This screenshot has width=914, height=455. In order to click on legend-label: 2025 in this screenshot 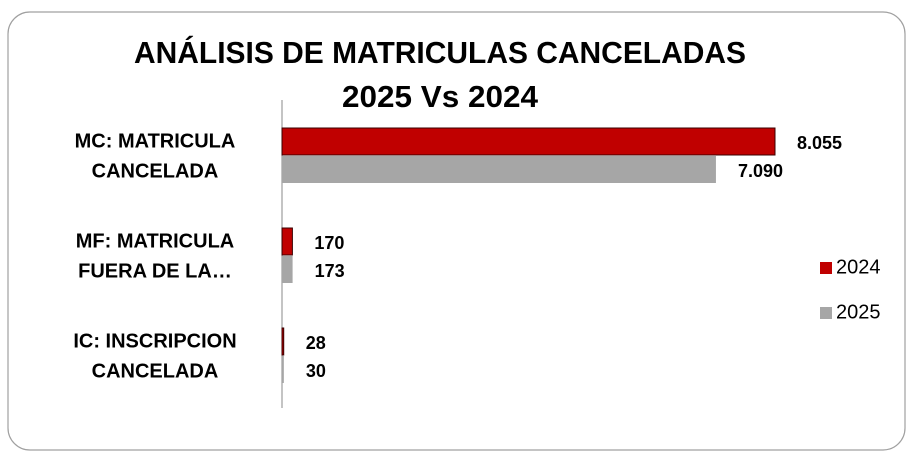, I will do `click(858, 312)`.